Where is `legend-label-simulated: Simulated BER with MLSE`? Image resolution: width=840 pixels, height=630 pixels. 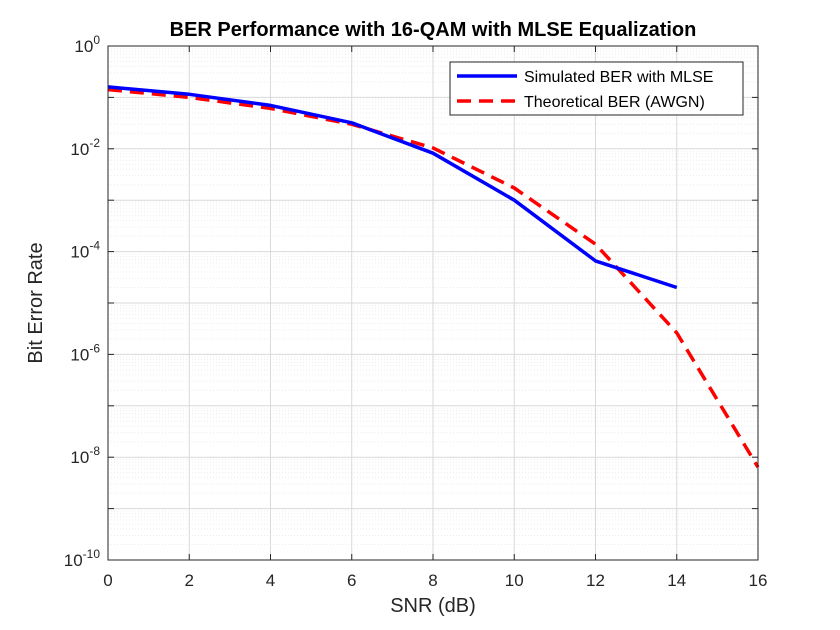
legend-label-simulated: Simulated BER with MLSE is located at coordinates (618, 77).